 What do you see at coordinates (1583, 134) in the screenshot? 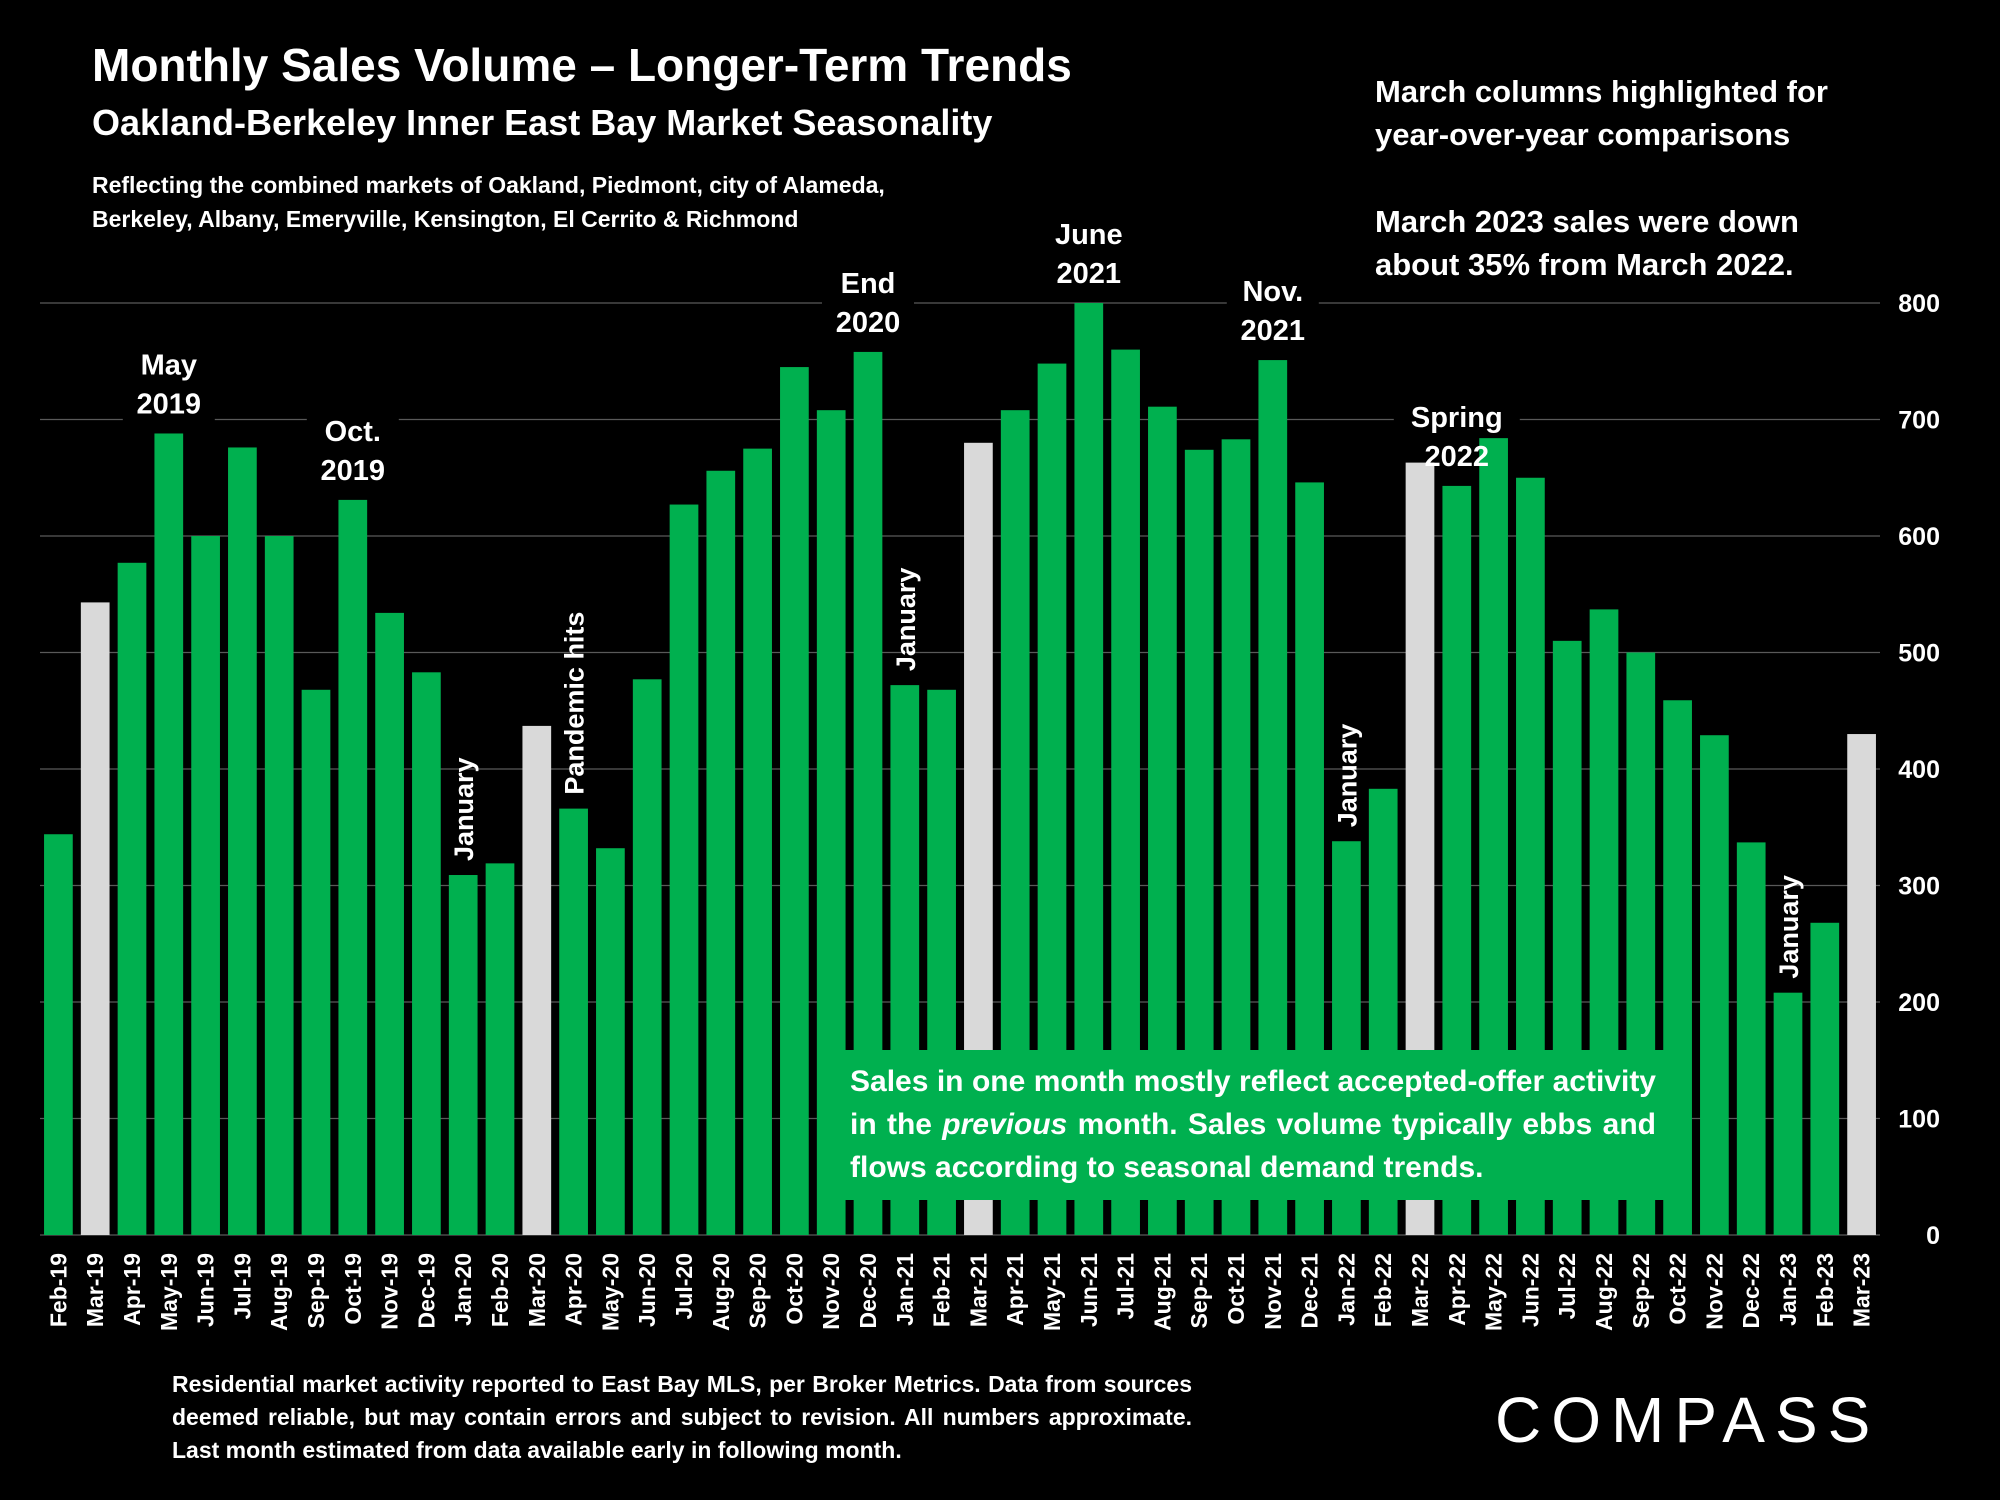
I see `march-note-line-2: year-over-year comparisons` at bounding box center [1583, 134].